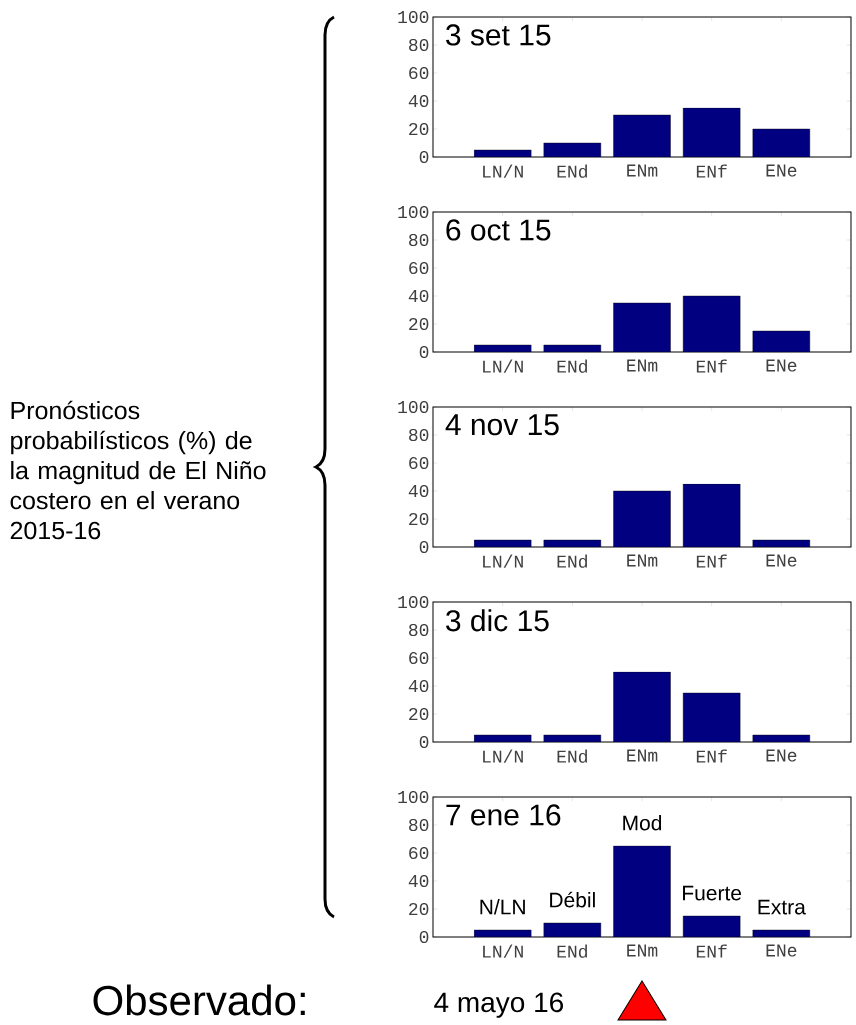 The height and width of the screenshot is (1025, 856). I want to click on chart-title: 6 oct 15, so click(498, 230).